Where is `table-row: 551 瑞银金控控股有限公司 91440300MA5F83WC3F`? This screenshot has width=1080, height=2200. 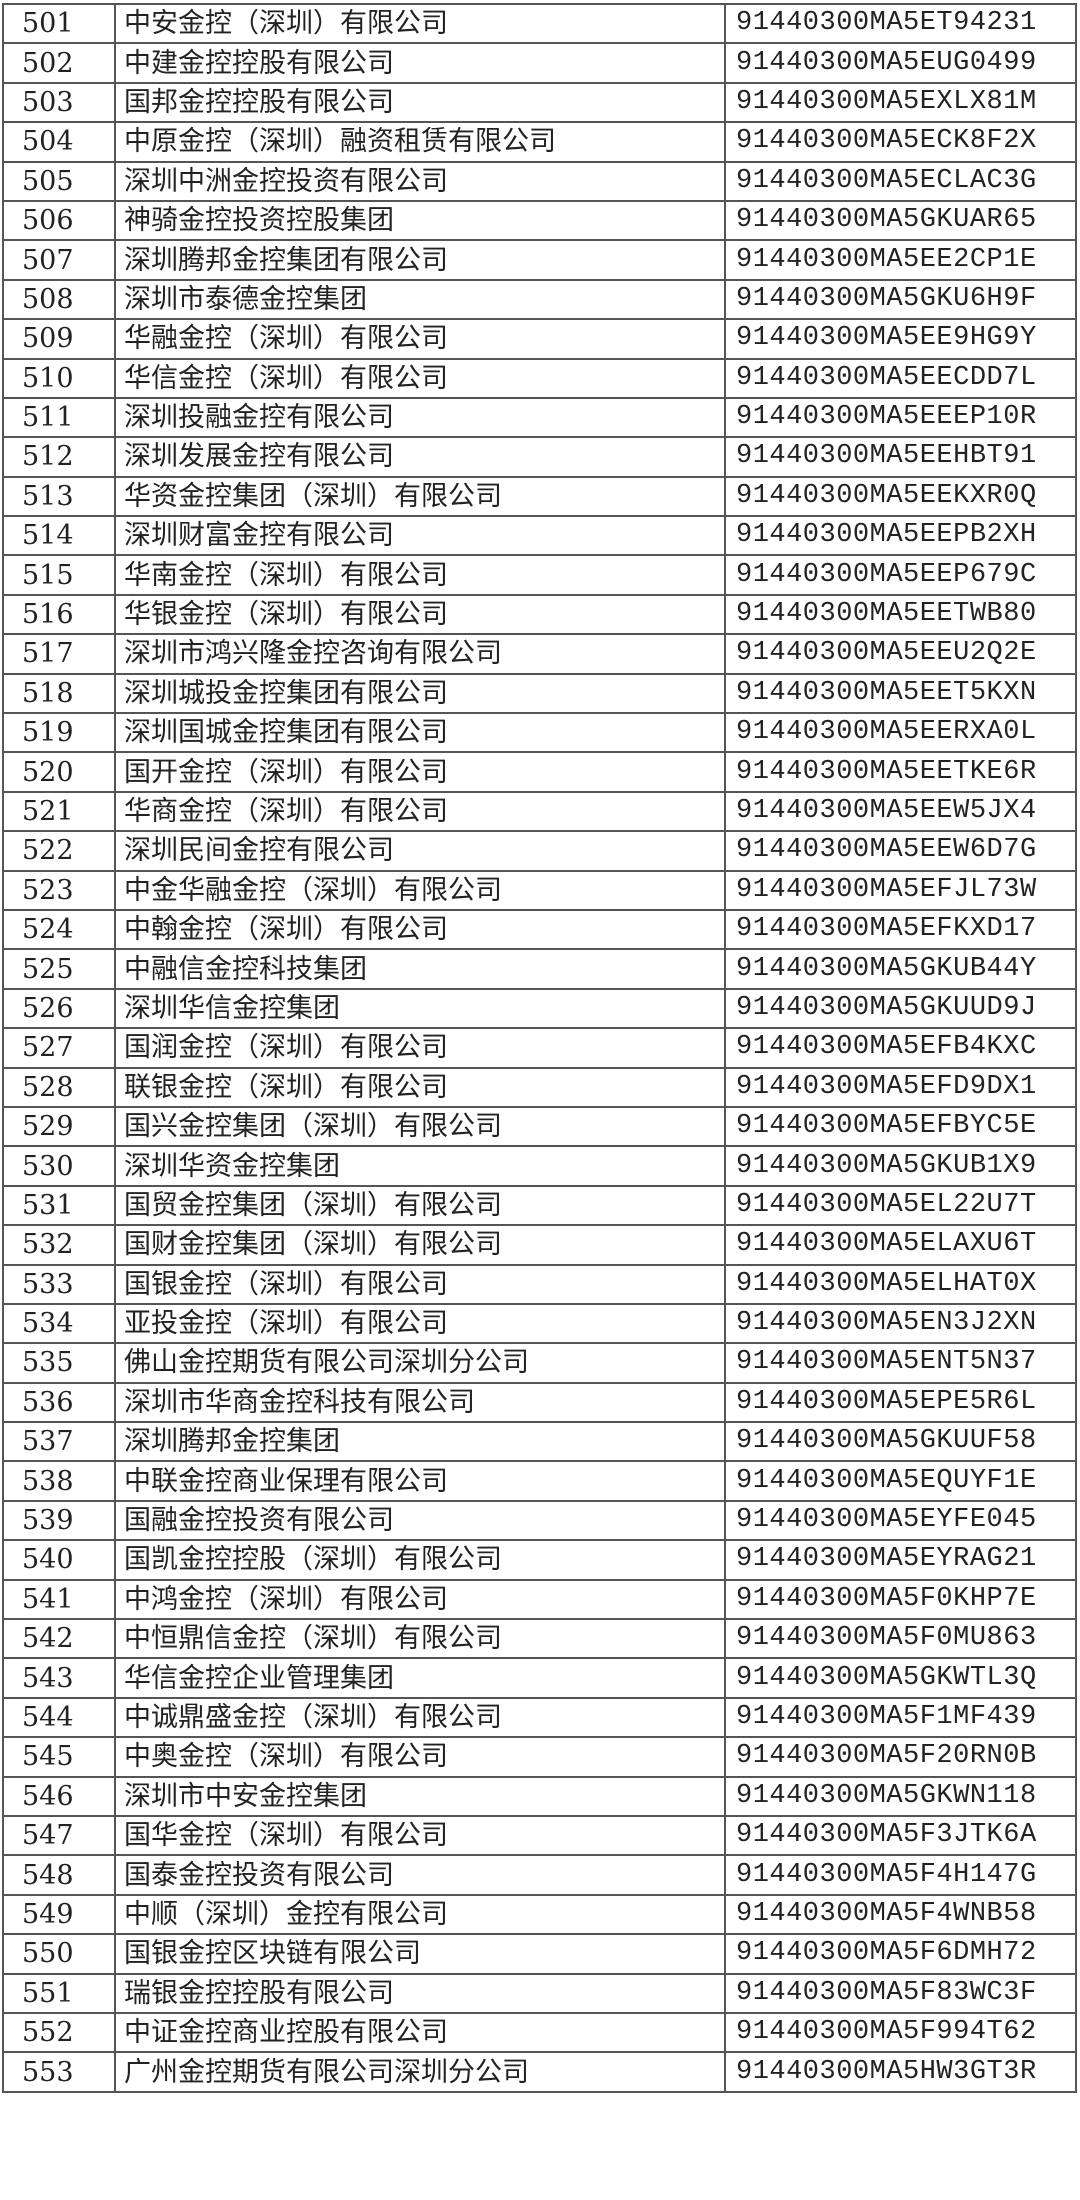
table-row: 551 瑞银金控控股有限公司 91440300MA5F83WC3F is located at coordinates (539, 1993).